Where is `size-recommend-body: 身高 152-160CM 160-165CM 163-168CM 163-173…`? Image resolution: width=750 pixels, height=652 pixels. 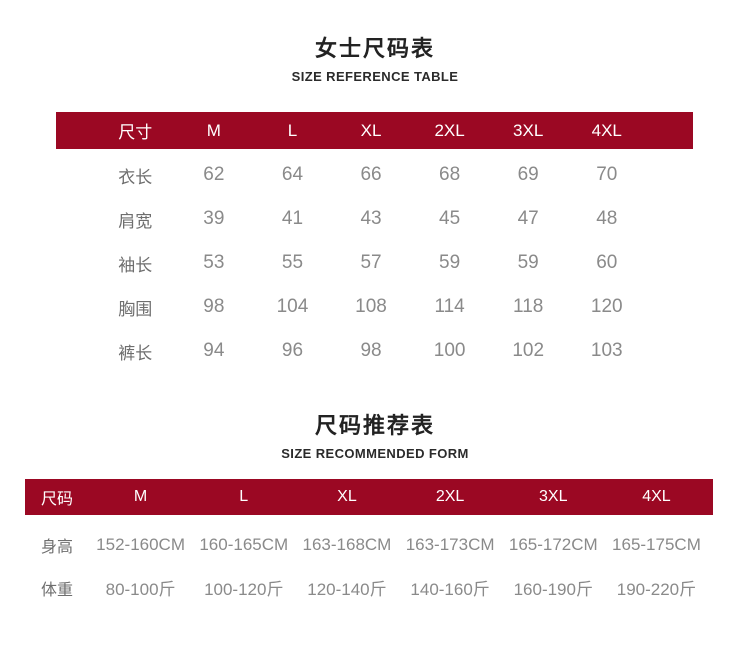 size-recommend-body: 身高 152-160CM 160-165CM 163-168CM 163-173… is located at coordinates (369, 566).